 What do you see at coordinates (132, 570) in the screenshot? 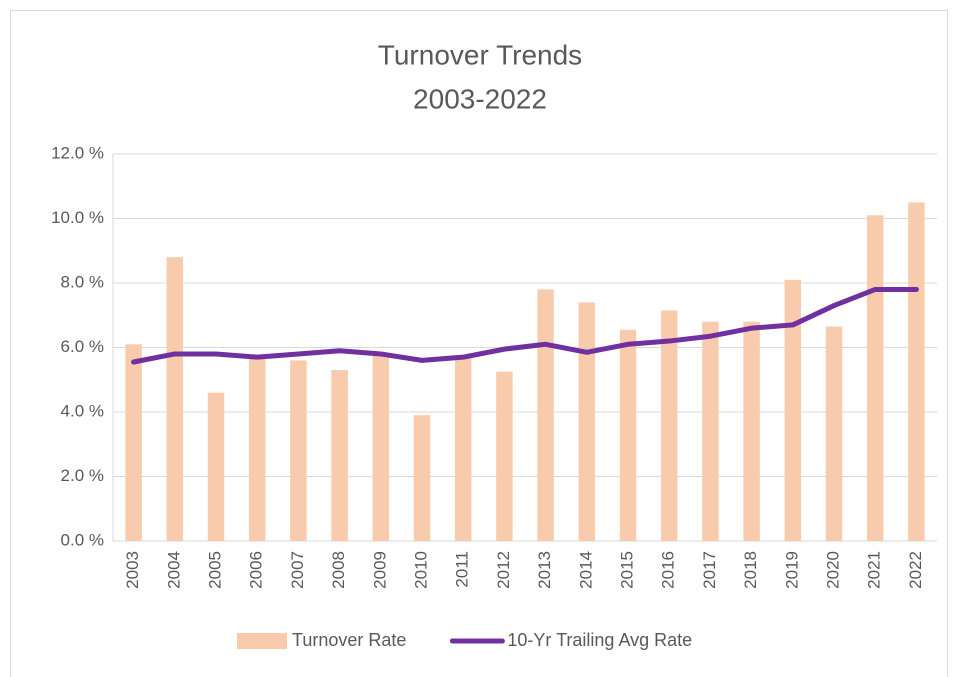
I see `x-tick-label: 2003` at bounding box center [132, 570].